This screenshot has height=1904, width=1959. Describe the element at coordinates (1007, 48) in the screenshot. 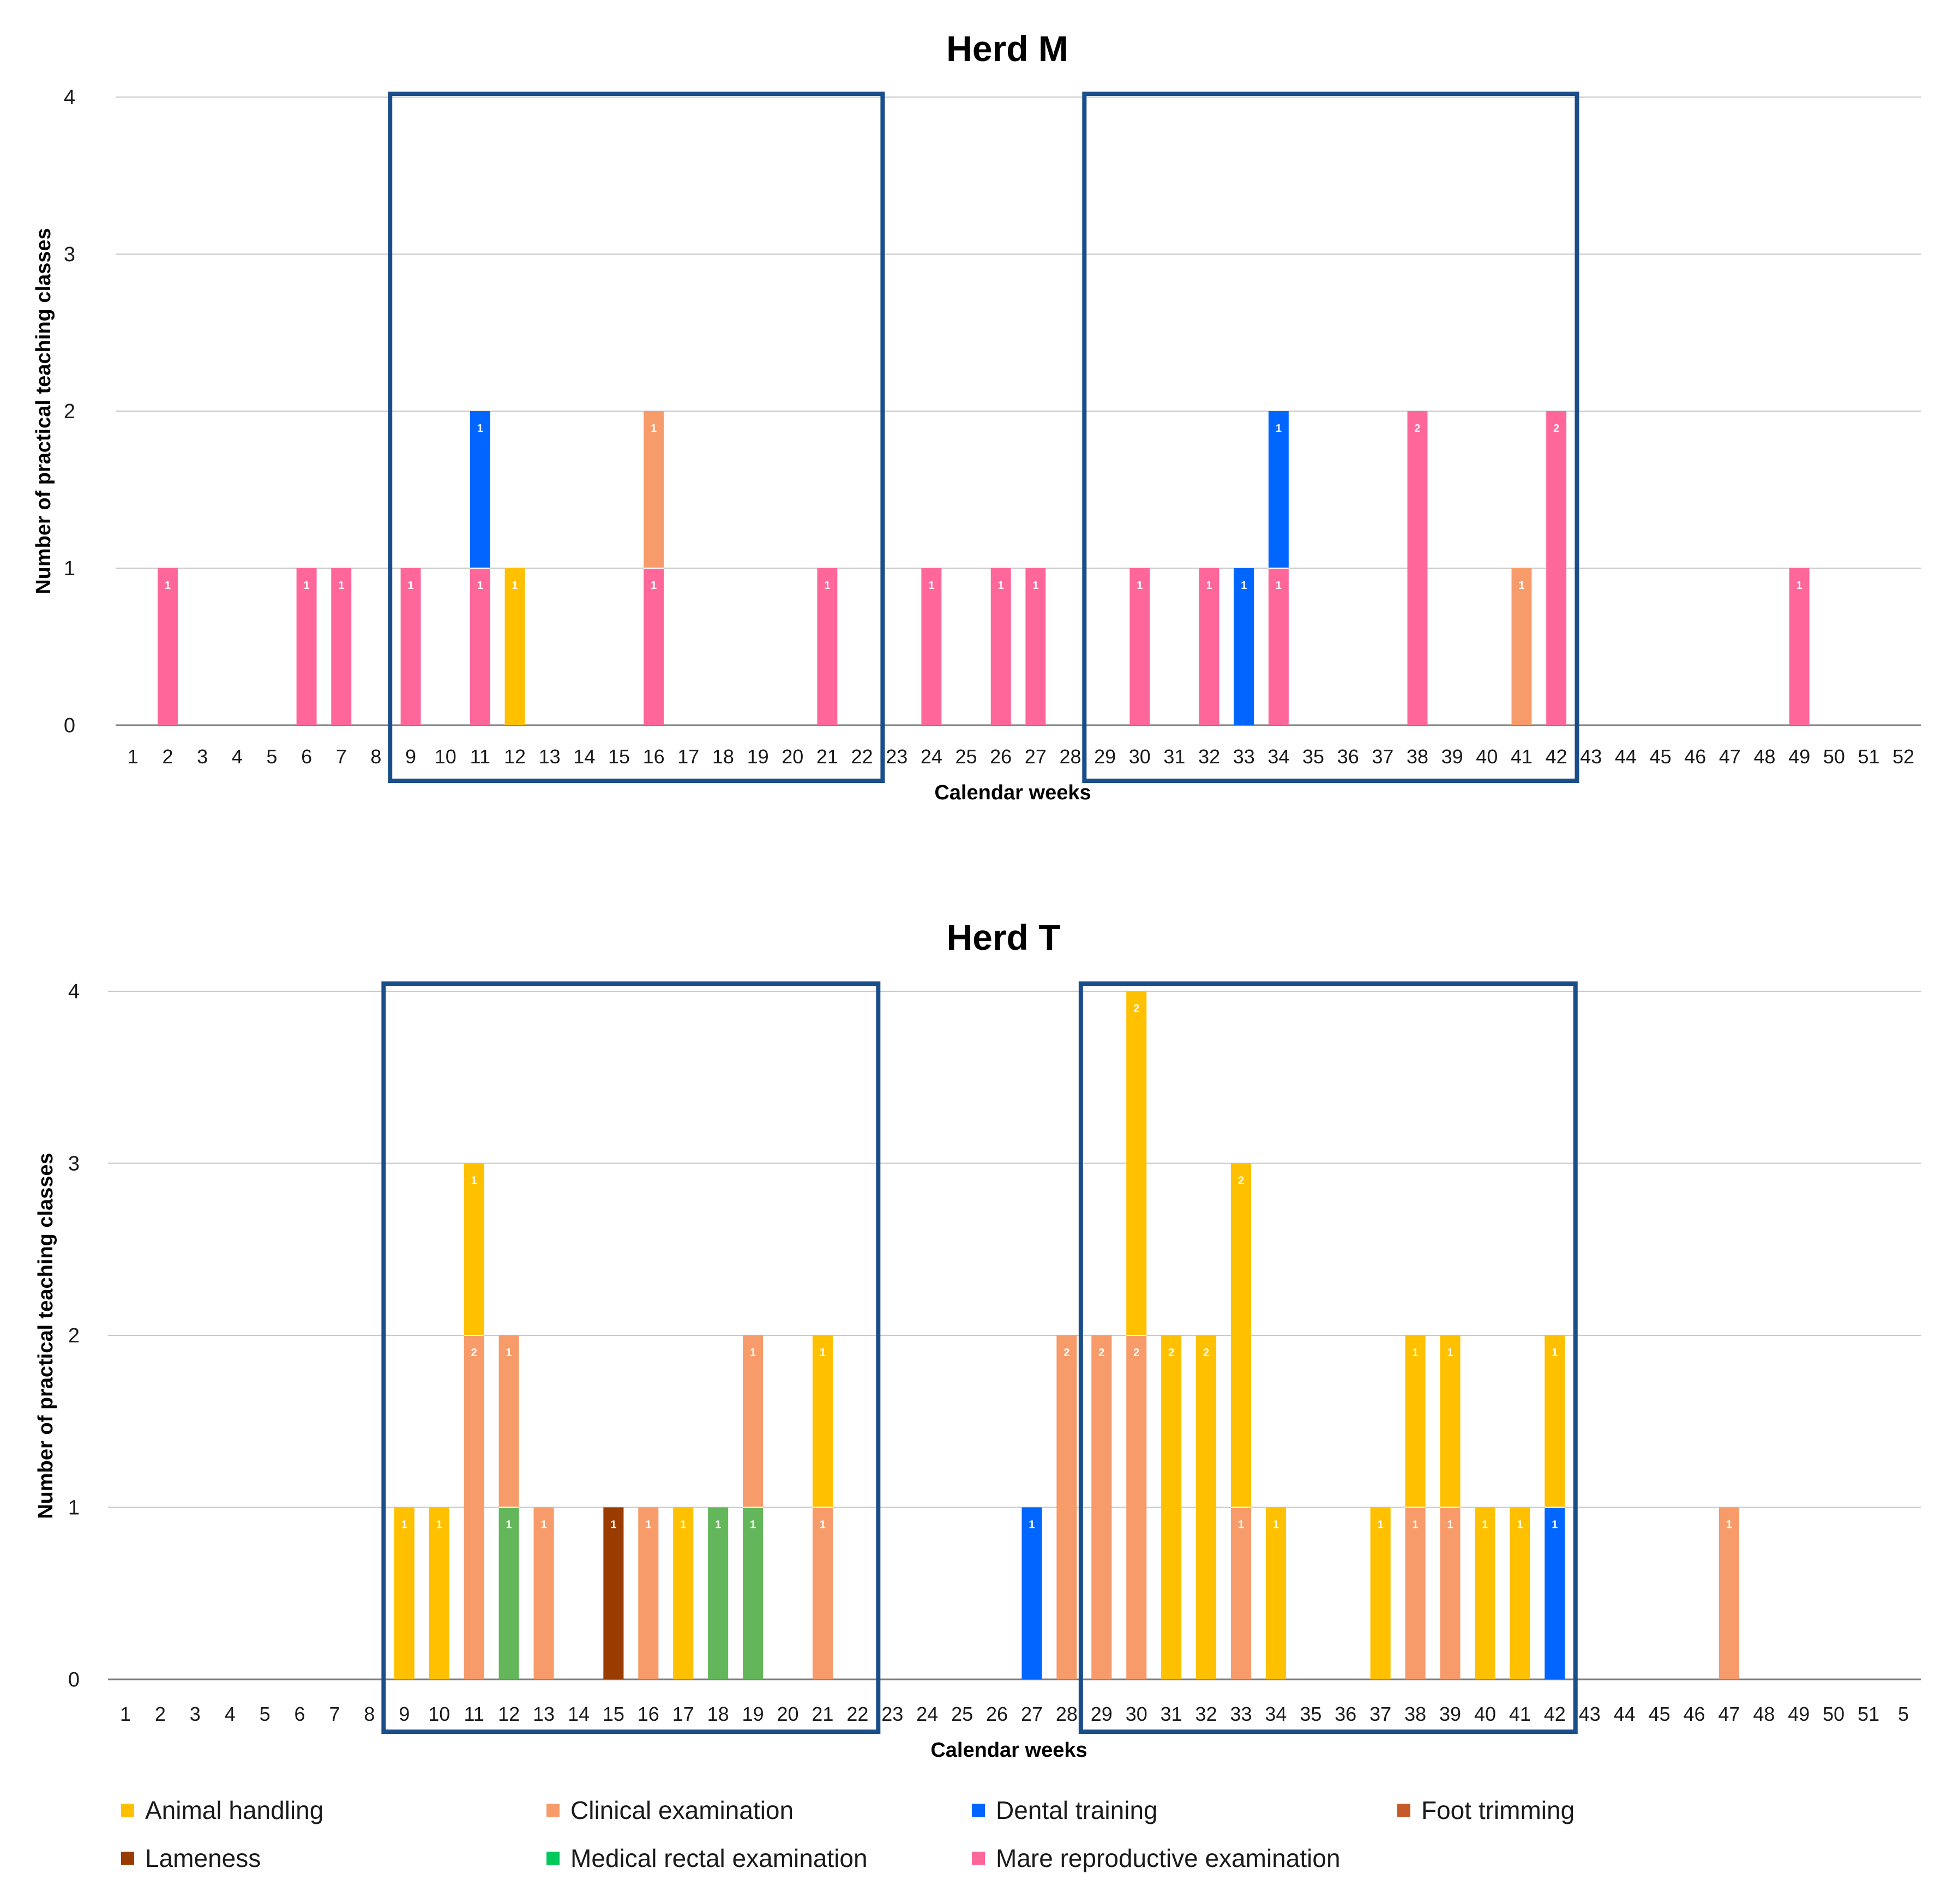

I see `chart-title: Herd M` at that location.